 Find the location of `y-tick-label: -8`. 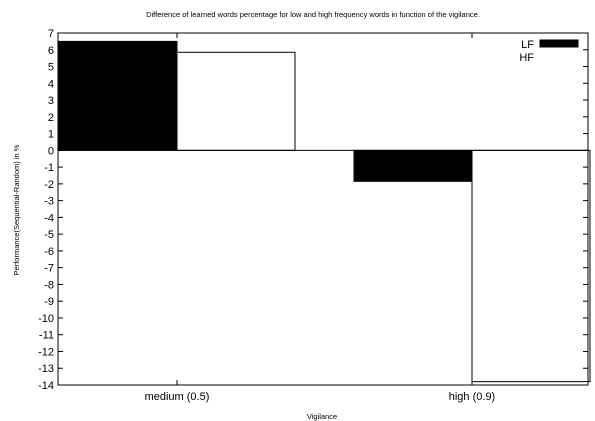

y-tick-label: -8 is located at coordinates (49, 285).